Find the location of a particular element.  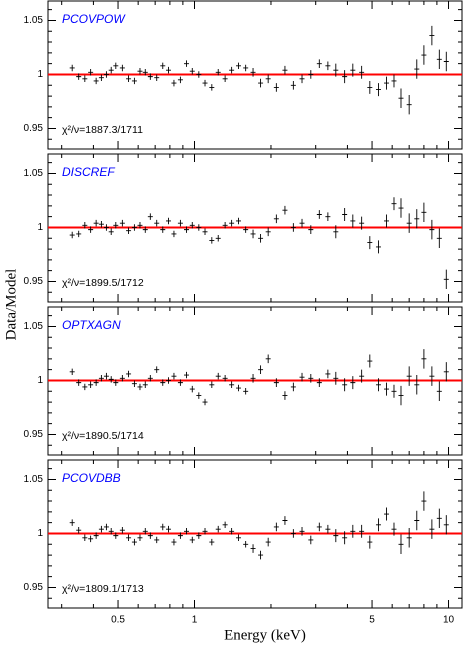

panel-label: DISCREF is located at coordinates (88, 172).